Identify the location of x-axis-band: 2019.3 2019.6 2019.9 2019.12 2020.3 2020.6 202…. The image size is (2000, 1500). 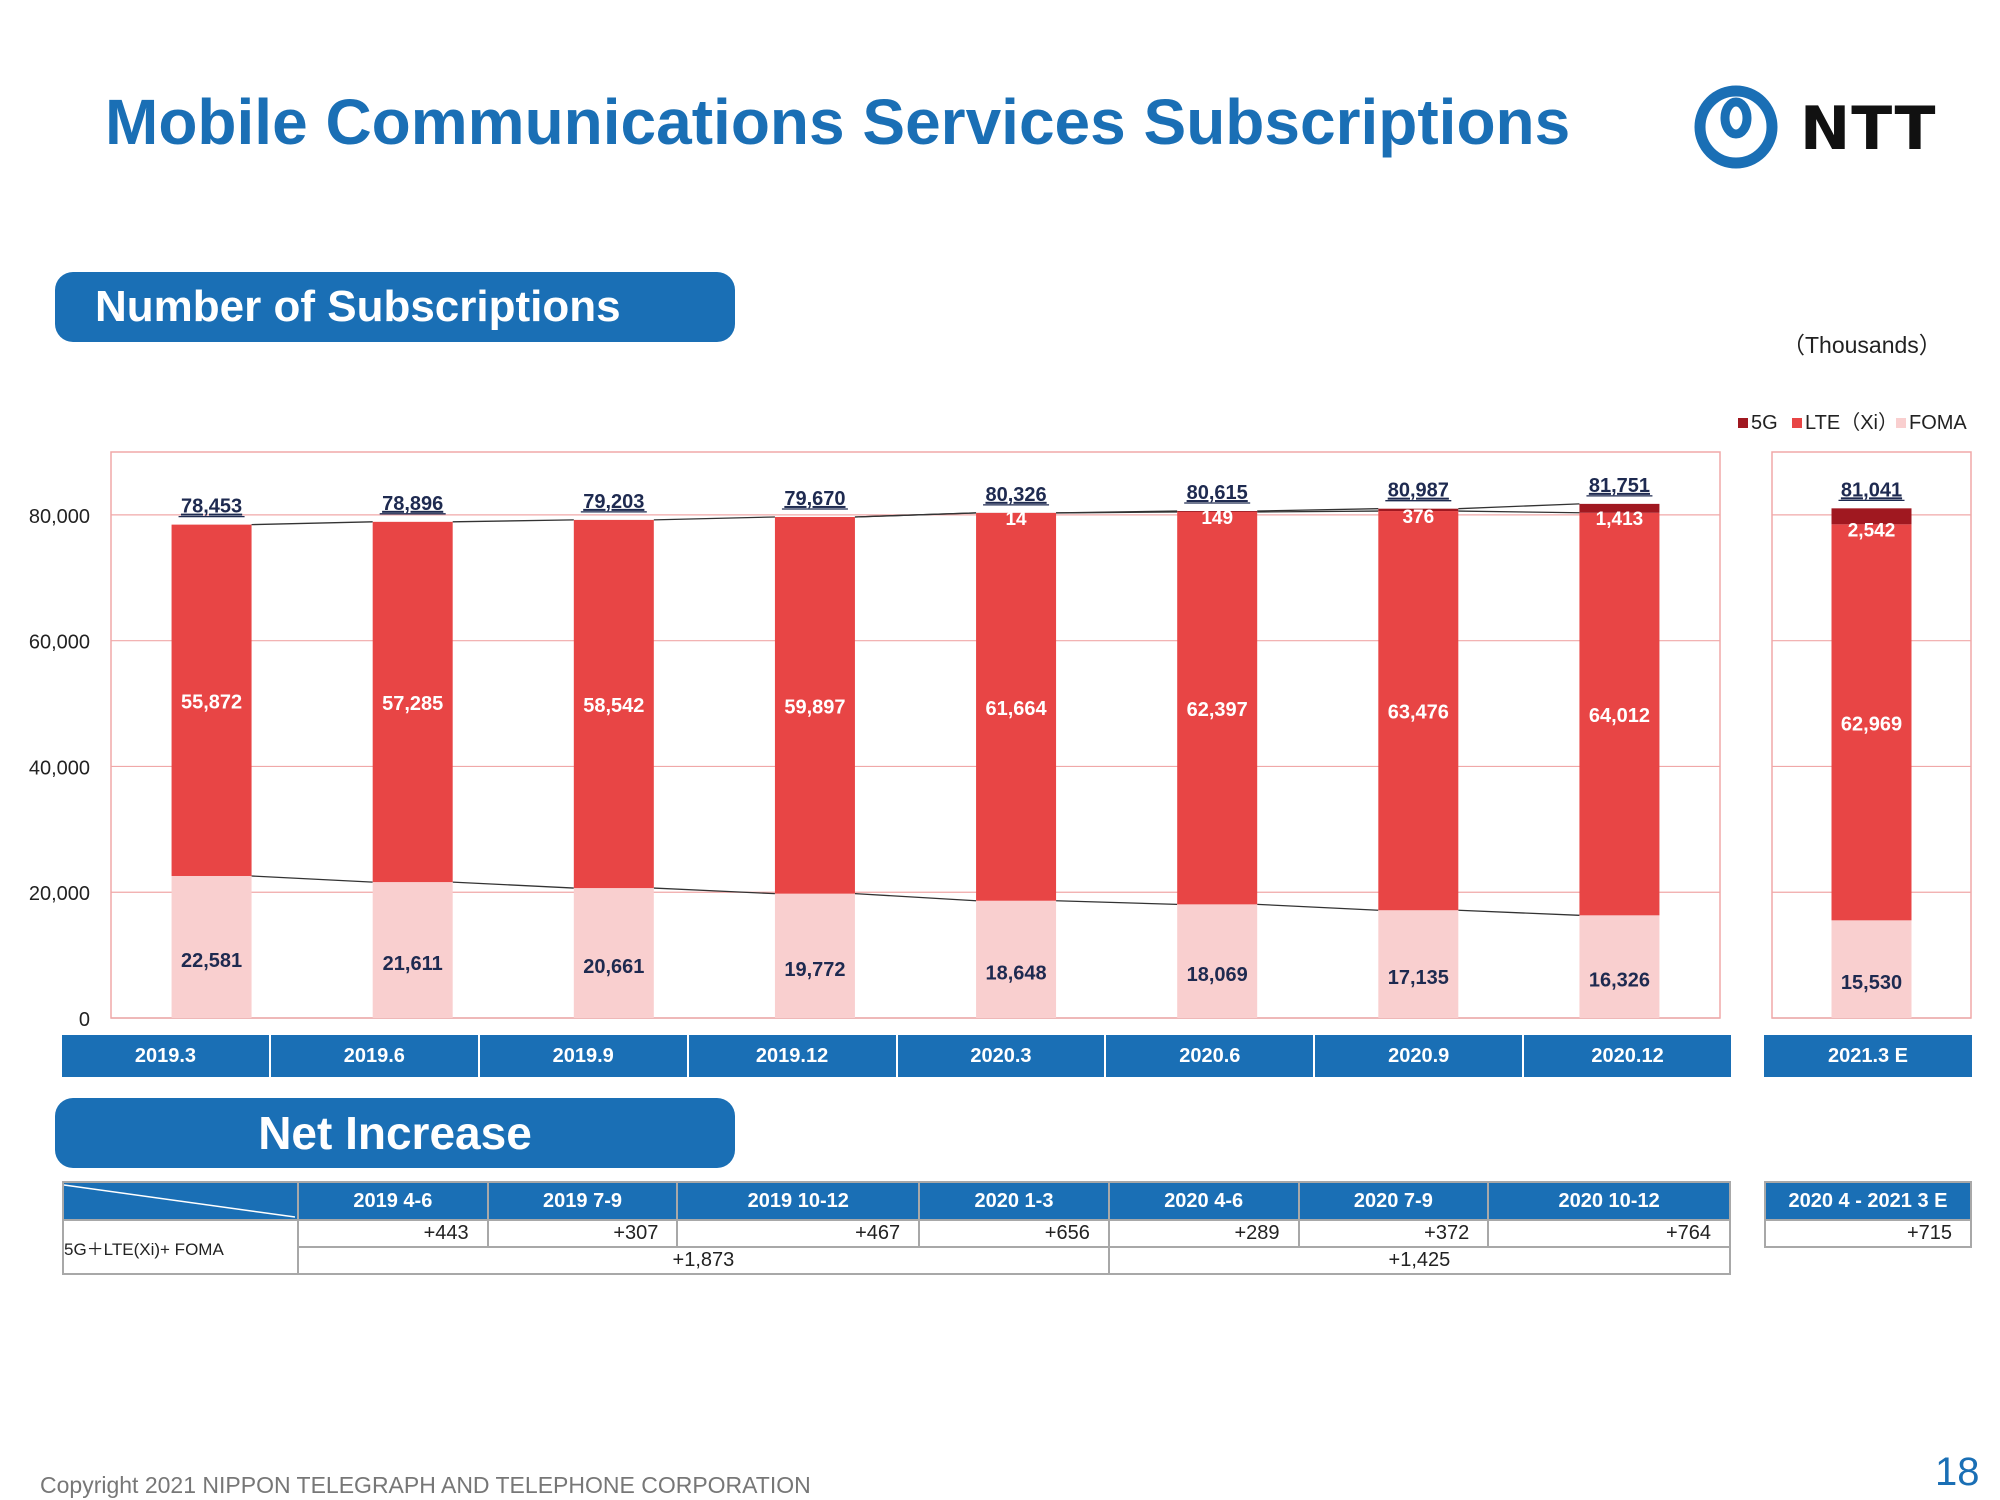
(896, 1056).